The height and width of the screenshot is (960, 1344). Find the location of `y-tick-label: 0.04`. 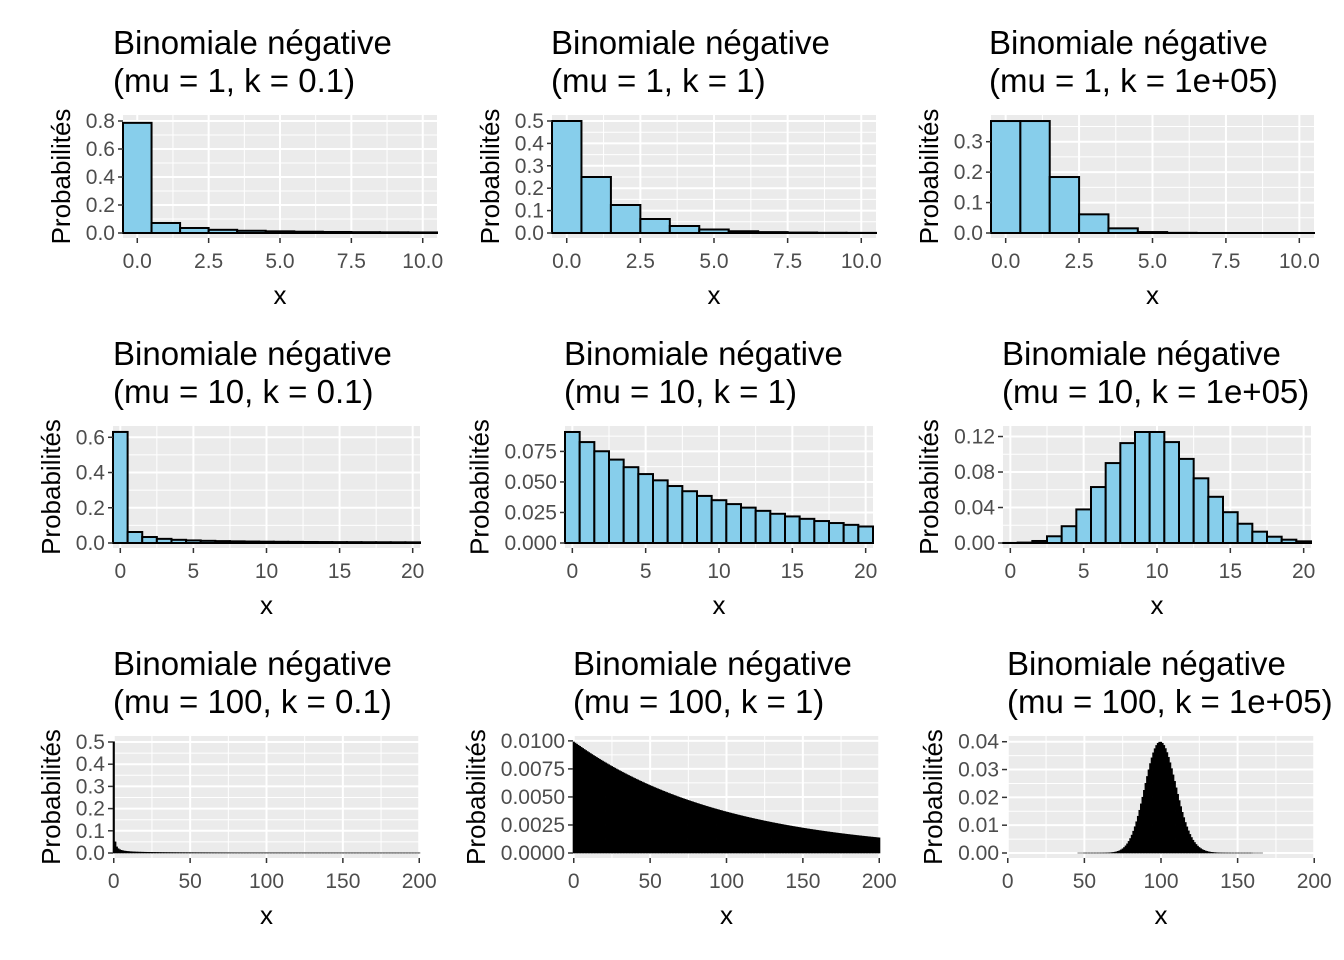

y-tick-label: 0.04 is located at coordinates (974, 508).